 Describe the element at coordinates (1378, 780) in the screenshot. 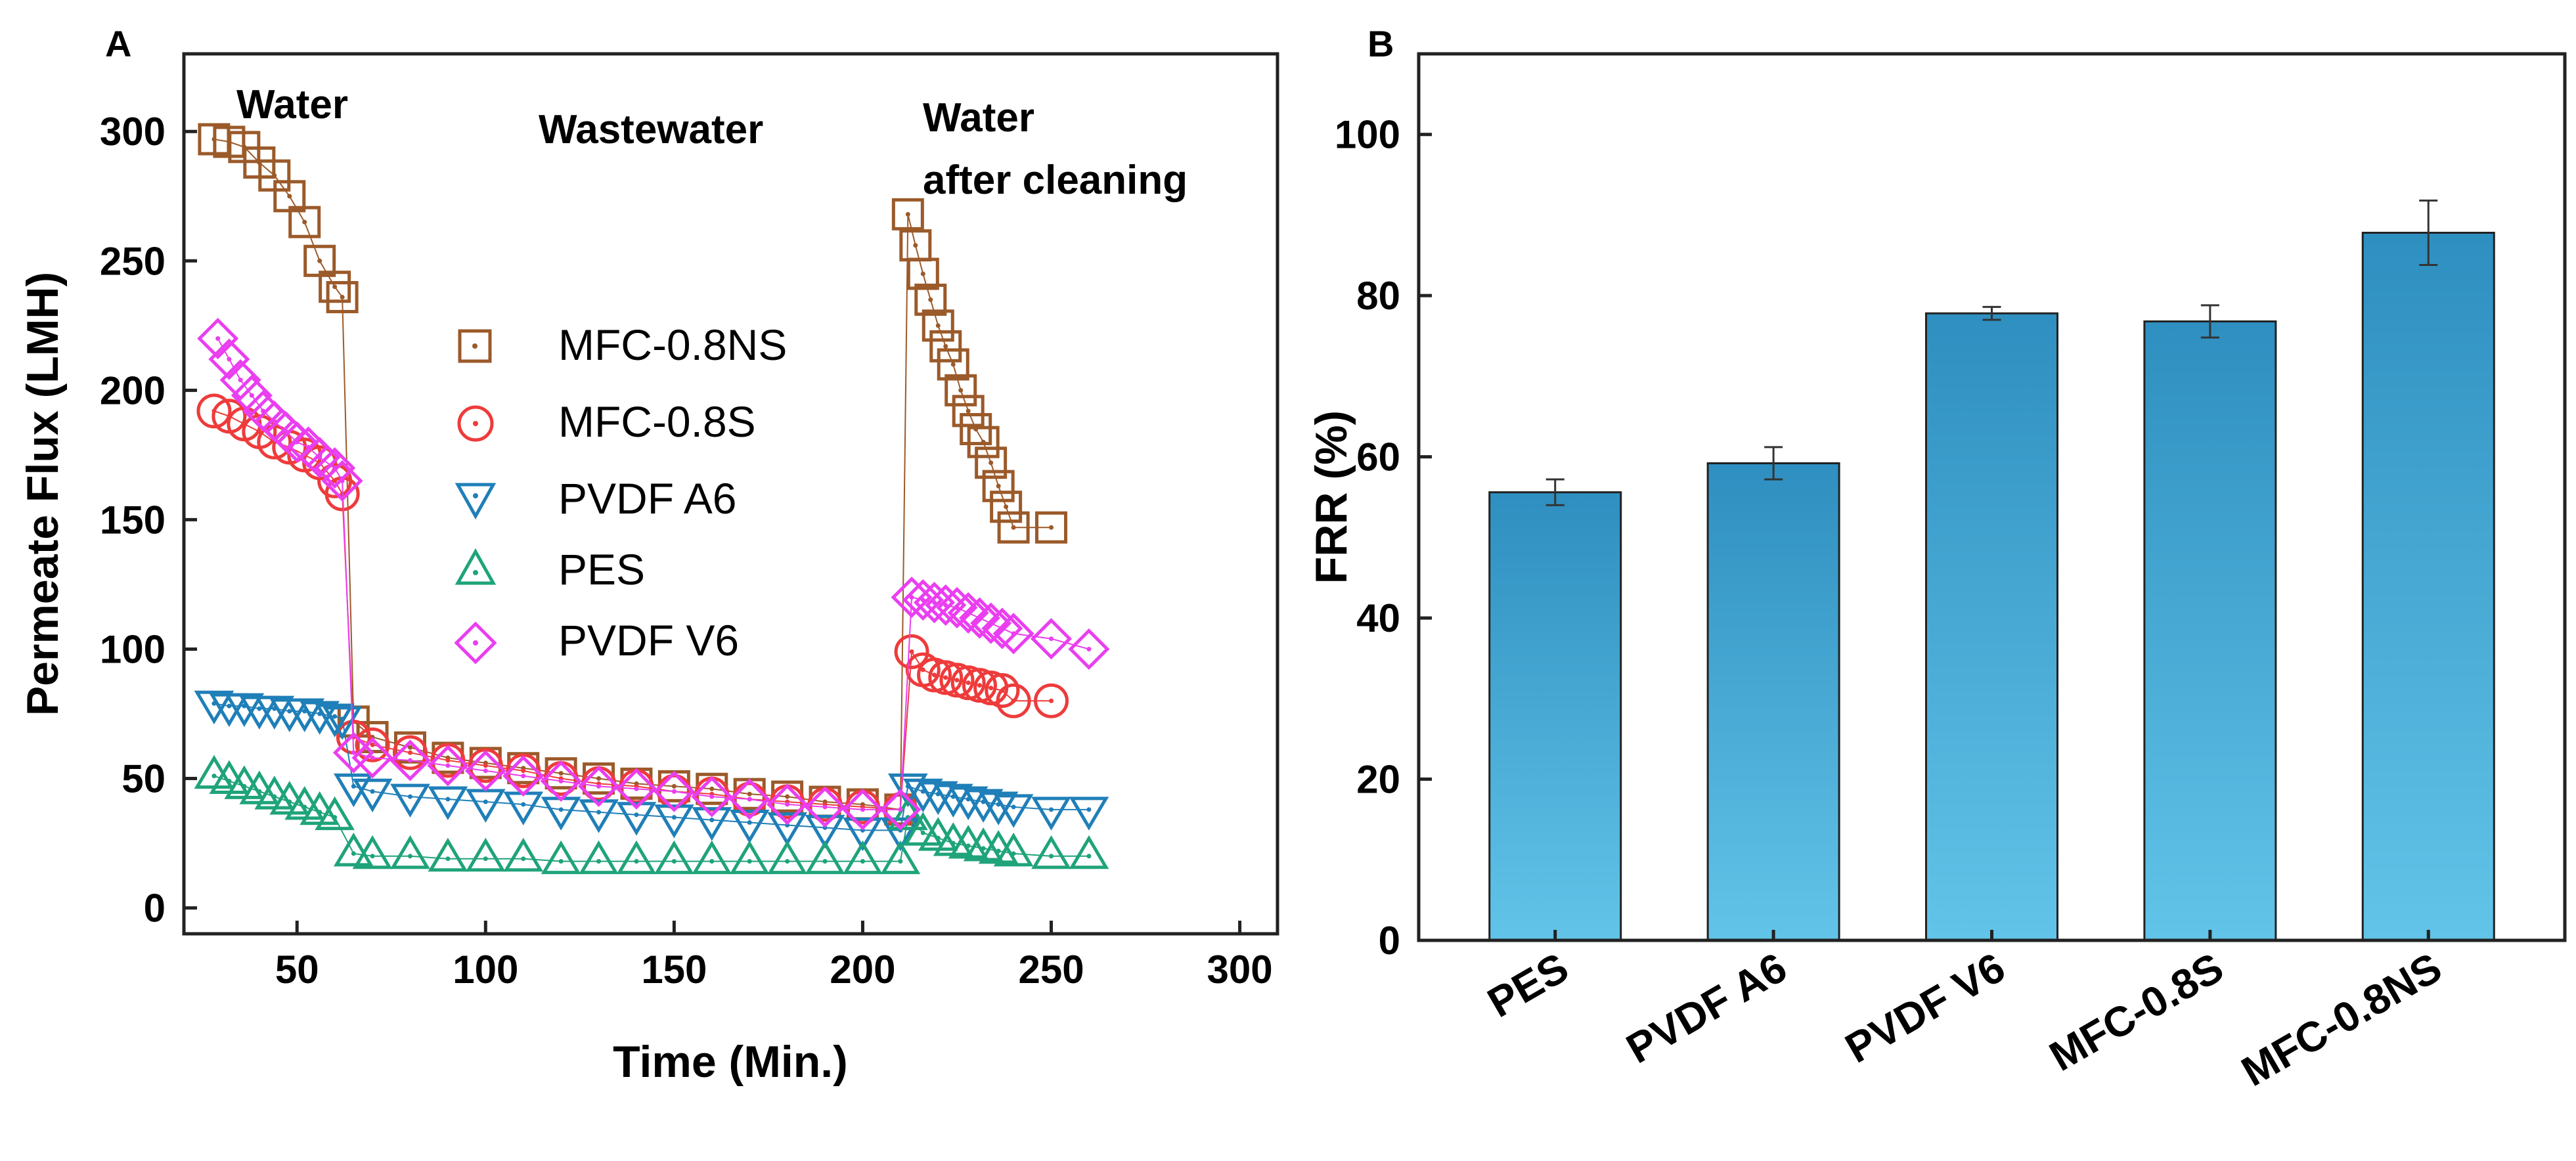

I see `y-tick-label: 20` at that location.